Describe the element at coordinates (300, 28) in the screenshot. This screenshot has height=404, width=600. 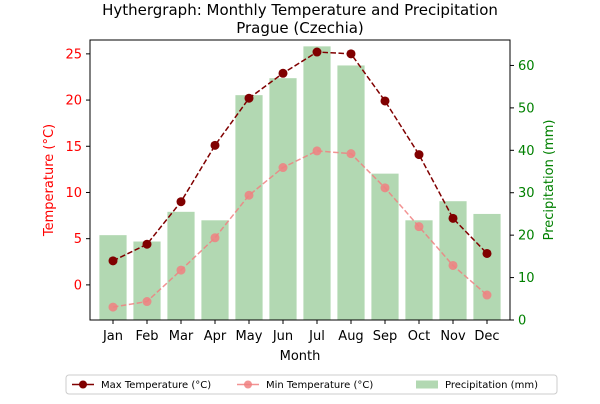
I see `chart-subtitle: Prague (Czechia)` at that location.